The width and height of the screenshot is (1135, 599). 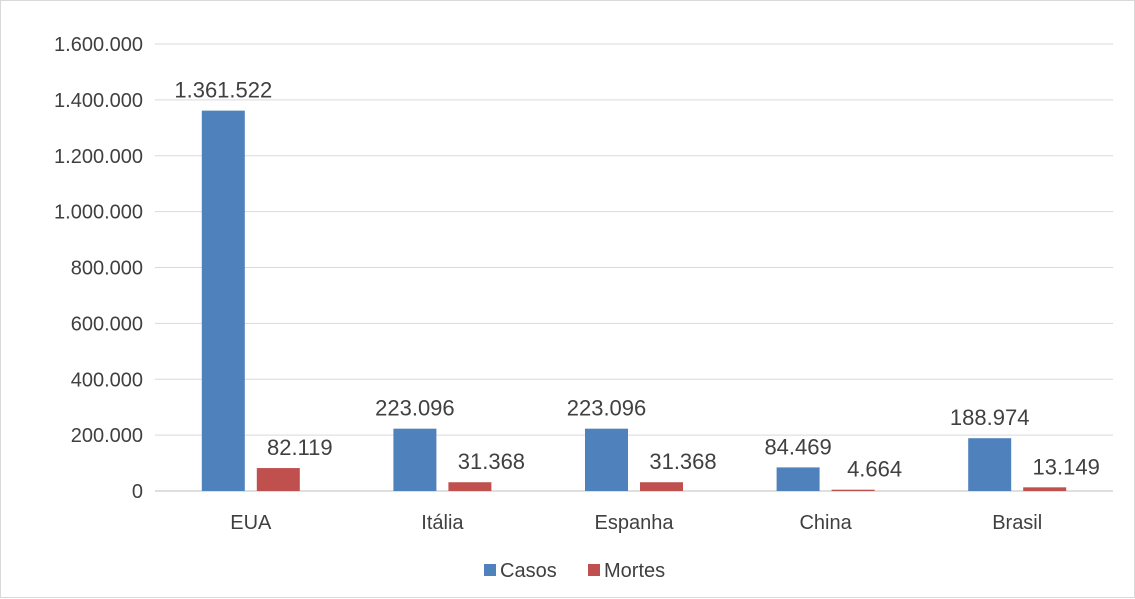 I want to click on legend-label-mortes: Mortes, so click(x=634, y=571).